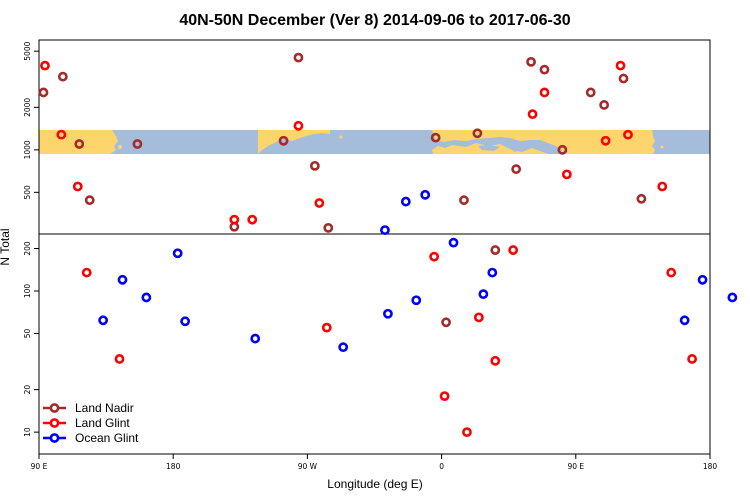  What do you see at coordinates (516, 147) in the screenshot?
I see `map-land-caspian` at bounding box center [516, 147].